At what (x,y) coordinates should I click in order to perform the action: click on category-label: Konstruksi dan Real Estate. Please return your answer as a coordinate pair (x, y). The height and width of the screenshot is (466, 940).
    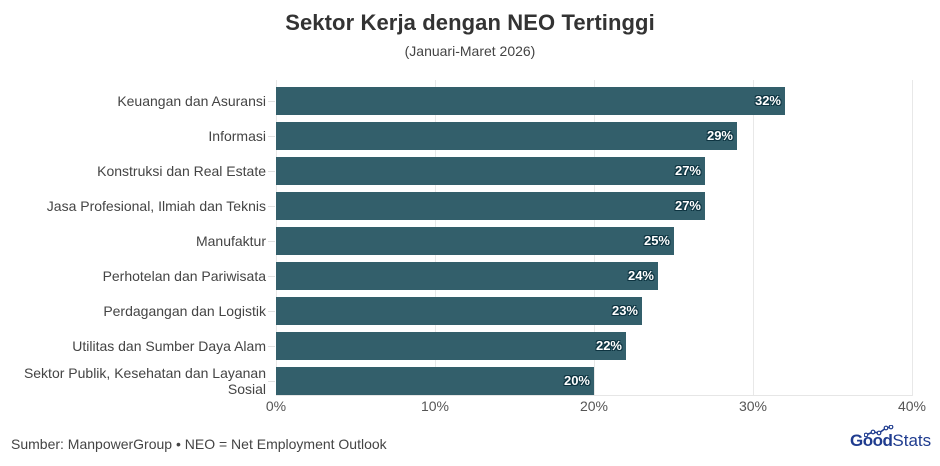
    Looking at the image, I should click on (181, 171).